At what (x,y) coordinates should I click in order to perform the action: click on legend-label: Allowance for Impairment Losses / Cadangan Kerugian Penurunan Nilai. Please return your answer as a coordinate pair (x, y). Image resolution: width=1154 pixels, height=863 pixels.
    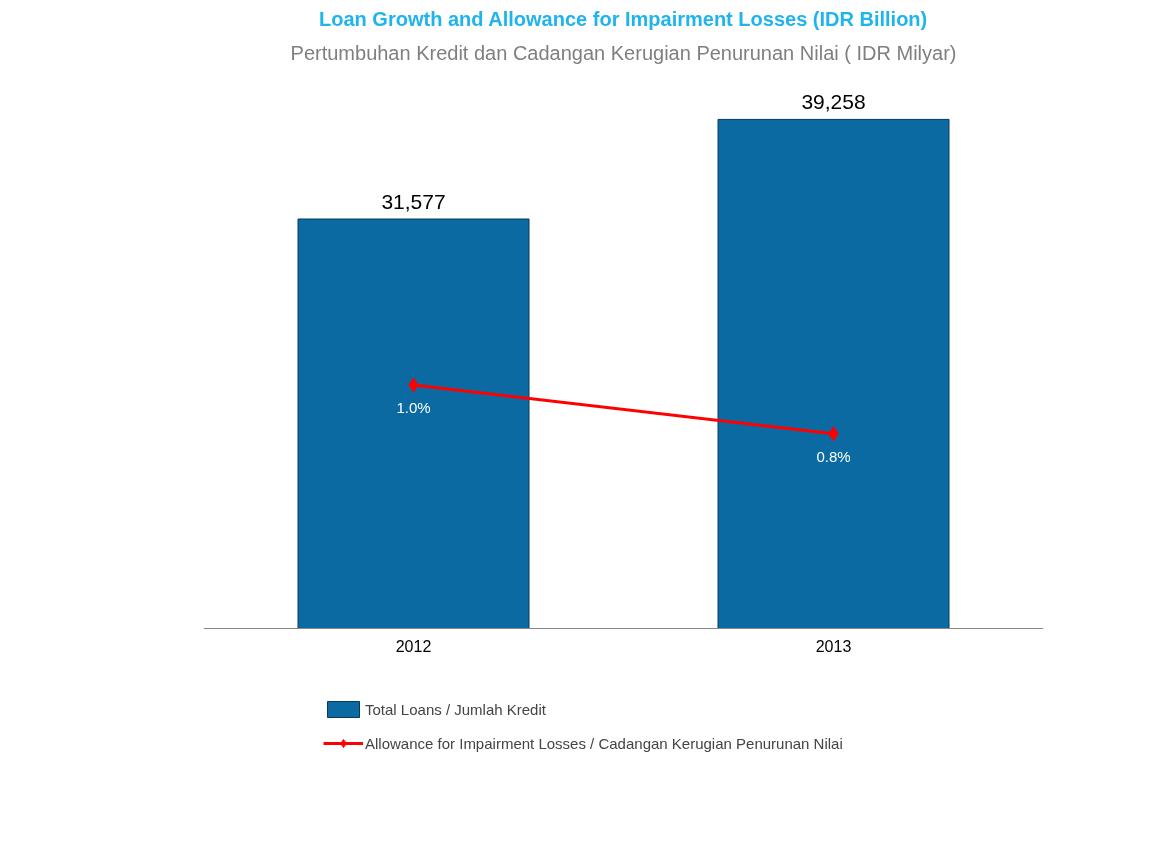
    Looking at the image, I should click on (604, 743).